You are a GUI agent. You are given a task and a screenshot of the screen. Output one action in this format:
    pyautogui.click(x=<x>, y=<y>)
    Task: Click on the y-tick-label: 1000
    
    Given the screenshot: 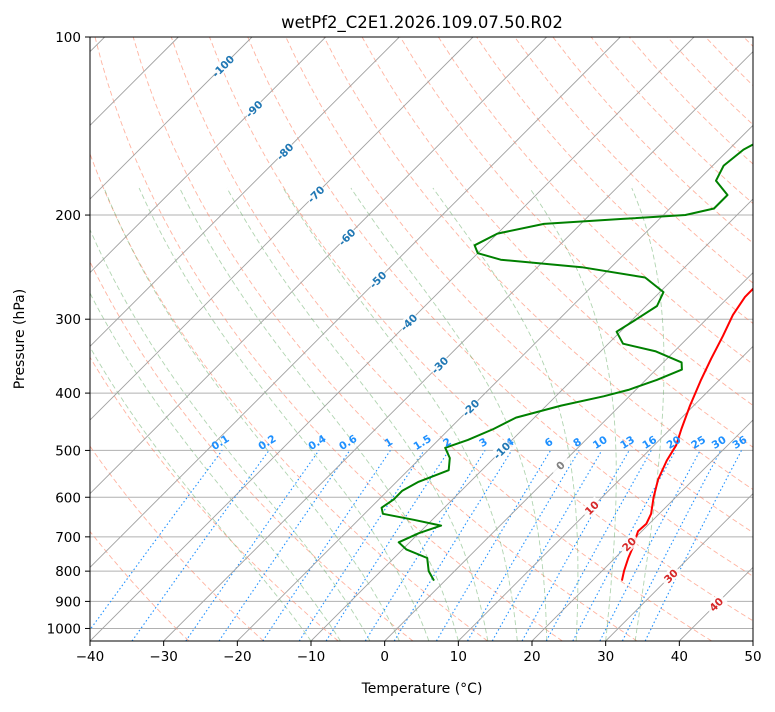 What is the action you would take?
    pyautogui.click(x=64, y=629)
    